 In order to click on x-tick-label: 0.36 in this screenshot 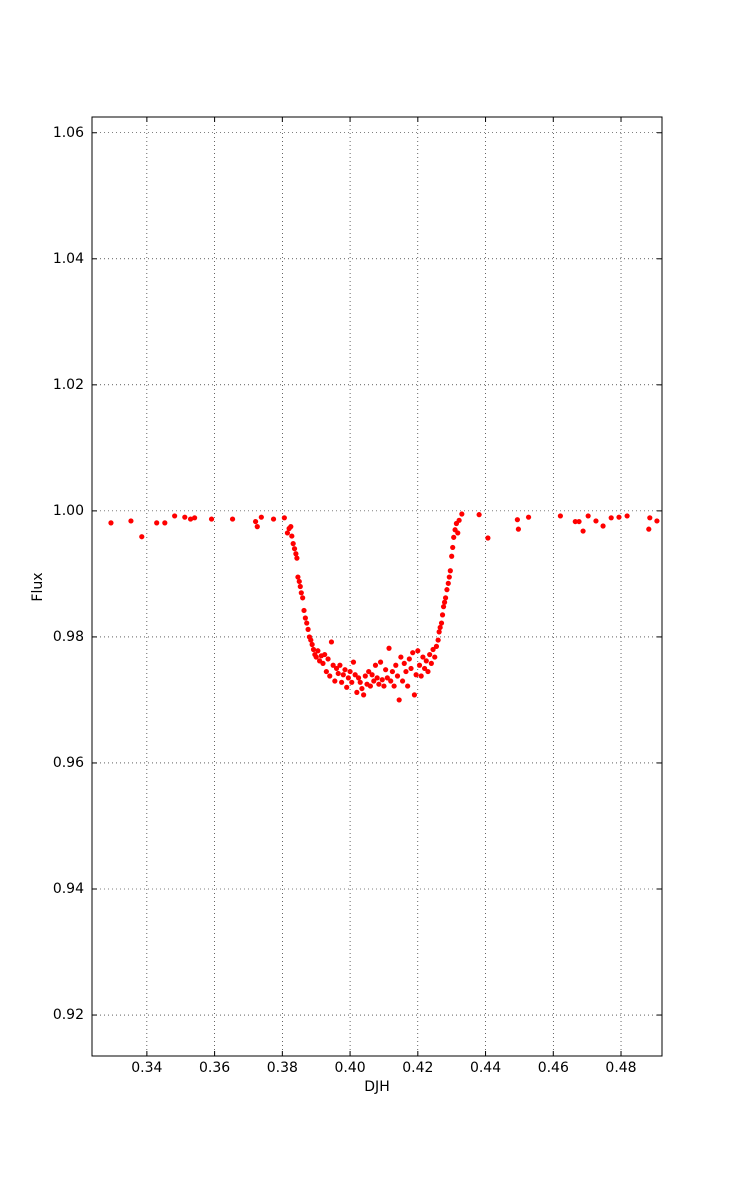, I will do `click(214, 1068)`.